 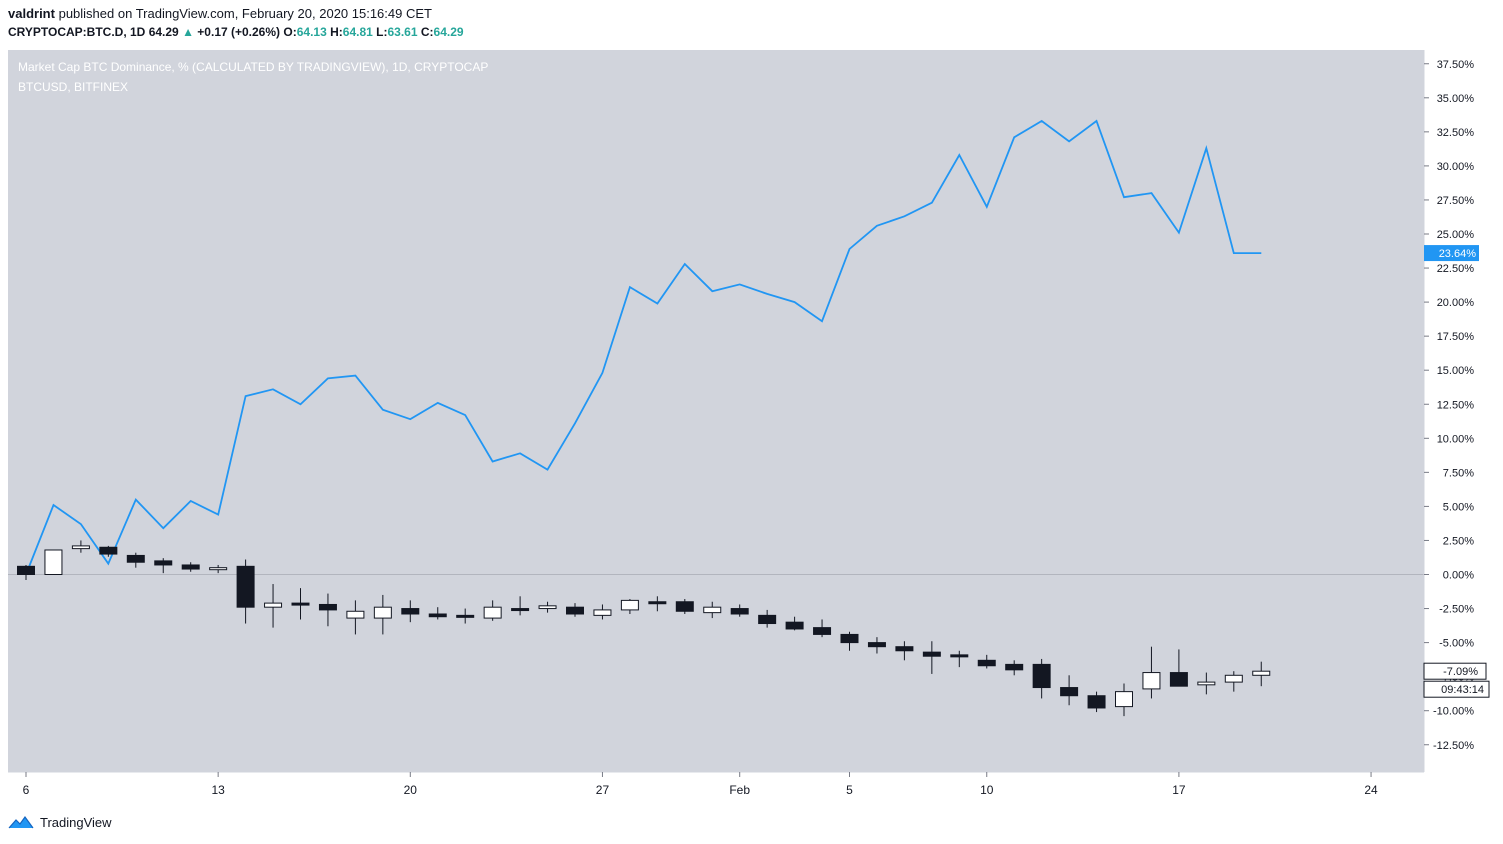 What do you see at coordinates (311, 32) in the screenshot?
I see `open-value: 64.13` at bounding box center [311, 32].